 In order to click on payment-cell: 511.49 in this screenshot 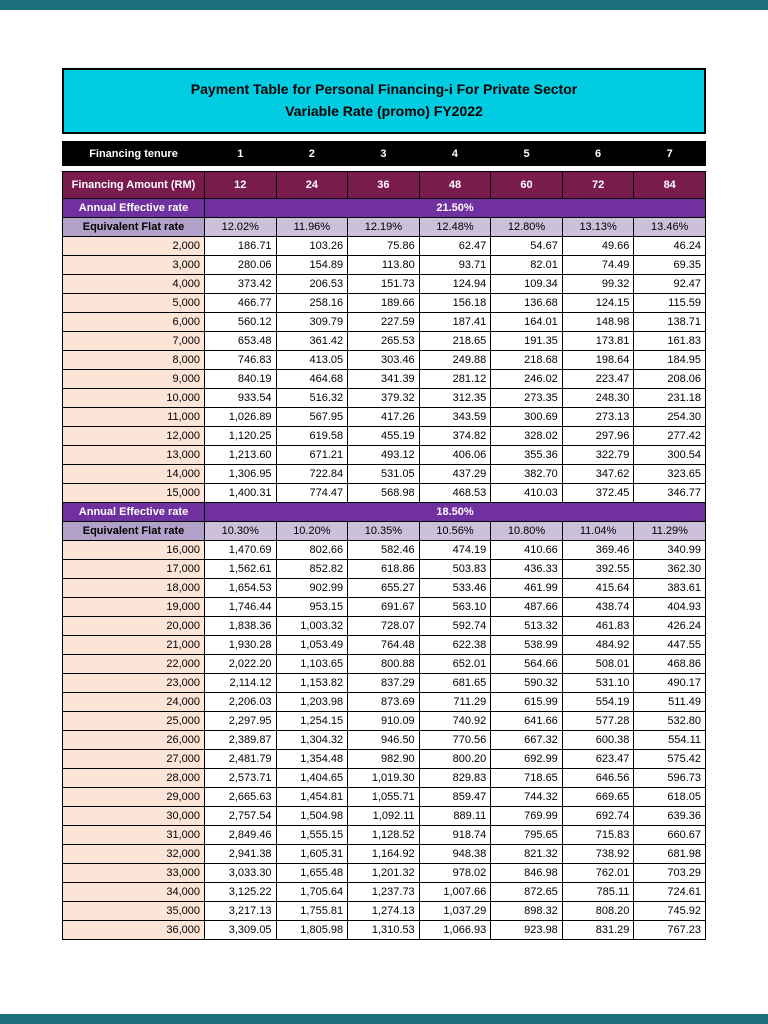, I will do `click(669, 702)`.